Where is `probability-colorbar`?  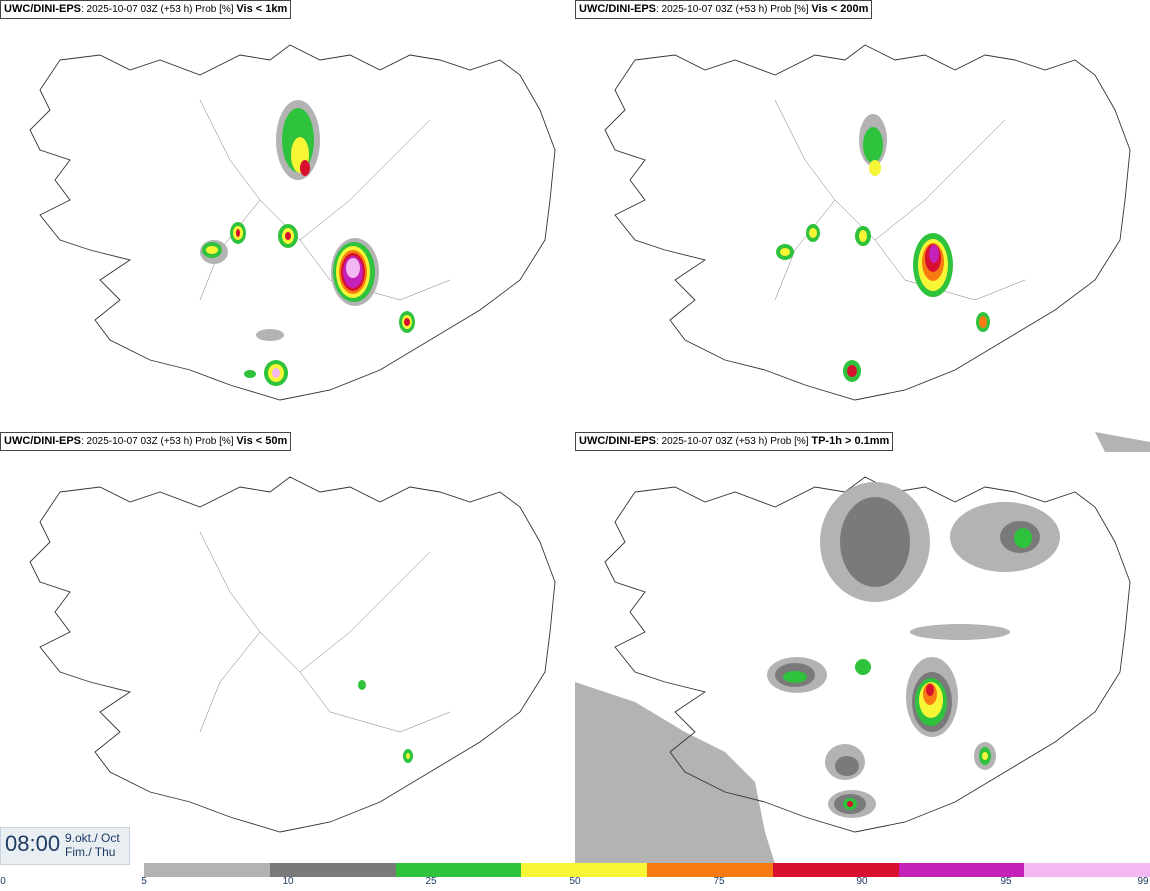 probability-colorbar is located at coordinates (647, 870).